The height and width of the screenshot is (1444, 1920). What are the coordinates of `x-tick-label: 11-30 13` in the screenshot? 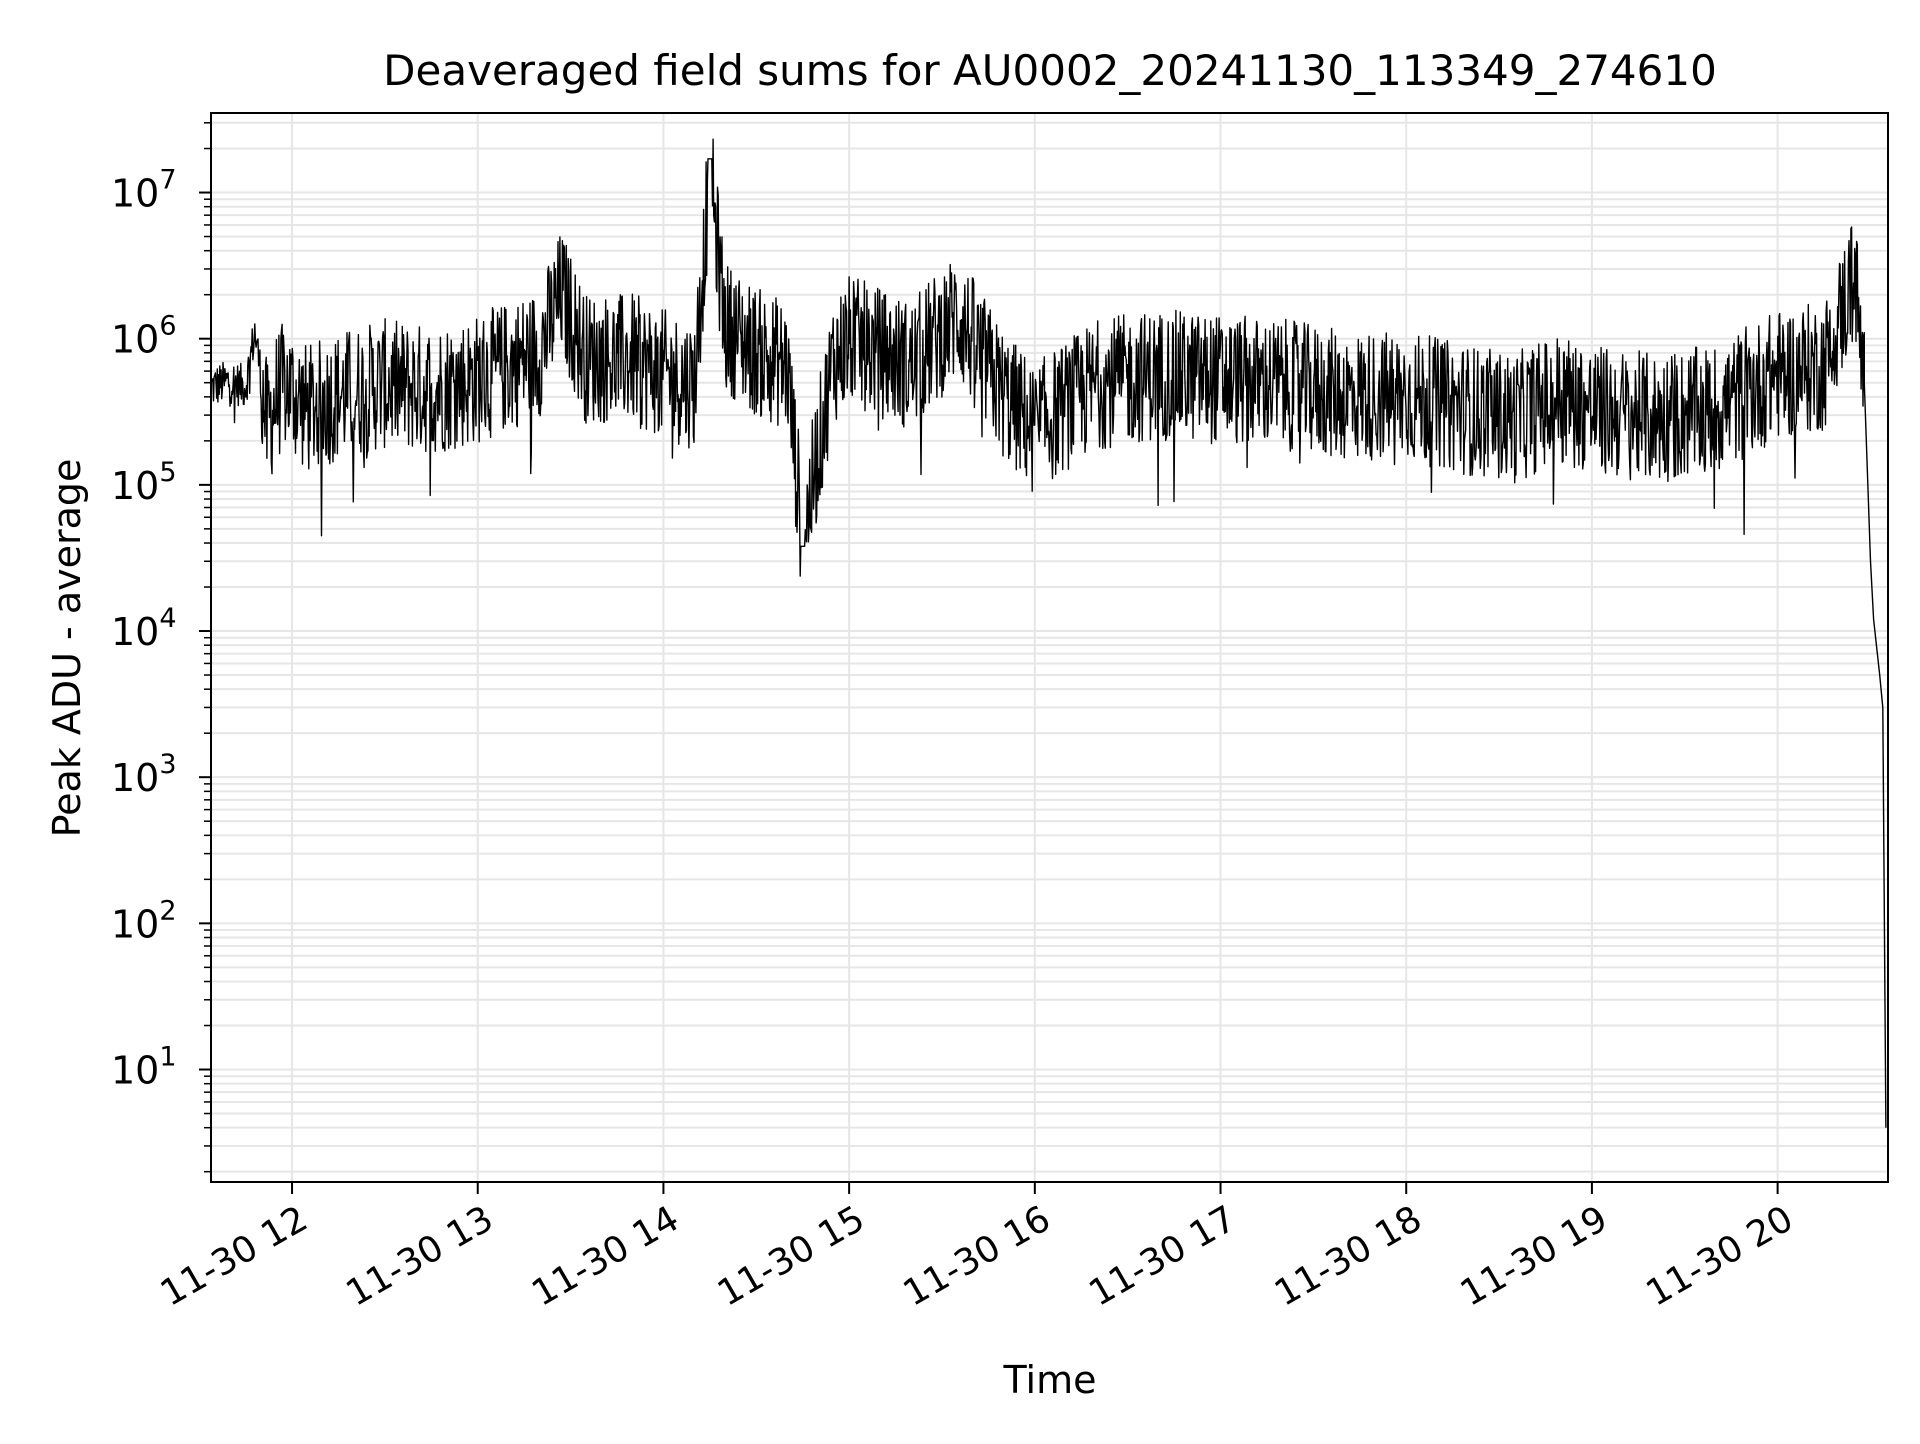 It's located at (420, 1256).